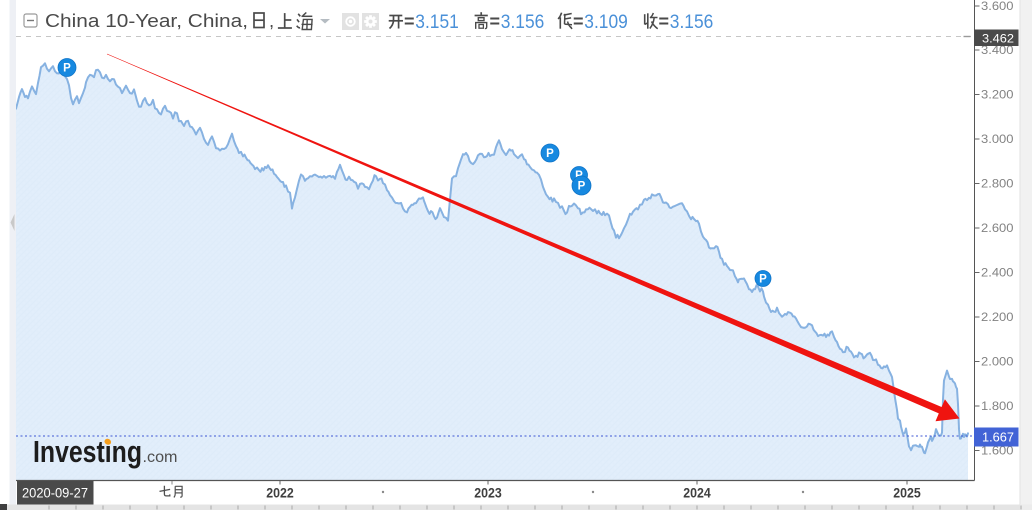  Describe the element at coordinates (997, 229) in the screenshot. I see `svg-text: 2.600` at that location.